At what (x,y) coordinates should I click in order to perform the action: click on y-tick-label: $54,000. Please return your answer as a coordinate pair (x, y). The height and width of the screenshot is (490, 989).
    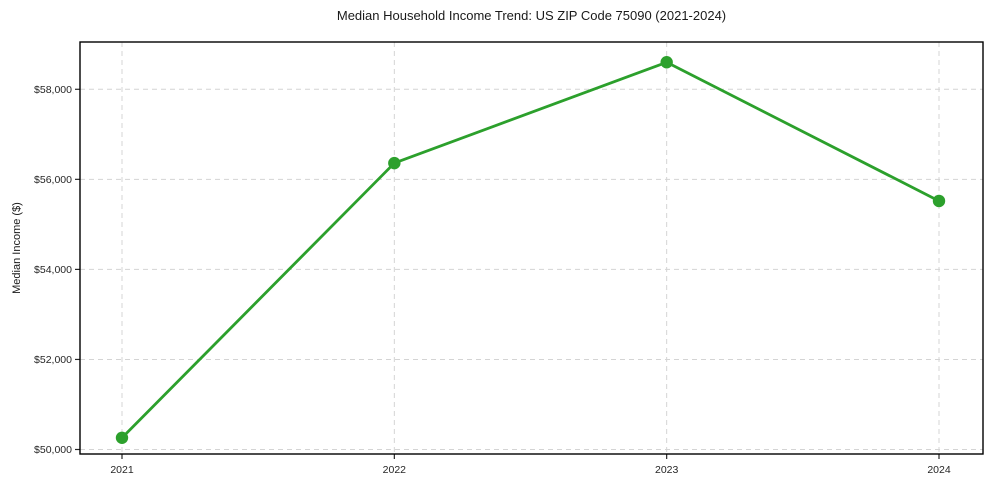
    Looking at the image, I should click on (53, 270).